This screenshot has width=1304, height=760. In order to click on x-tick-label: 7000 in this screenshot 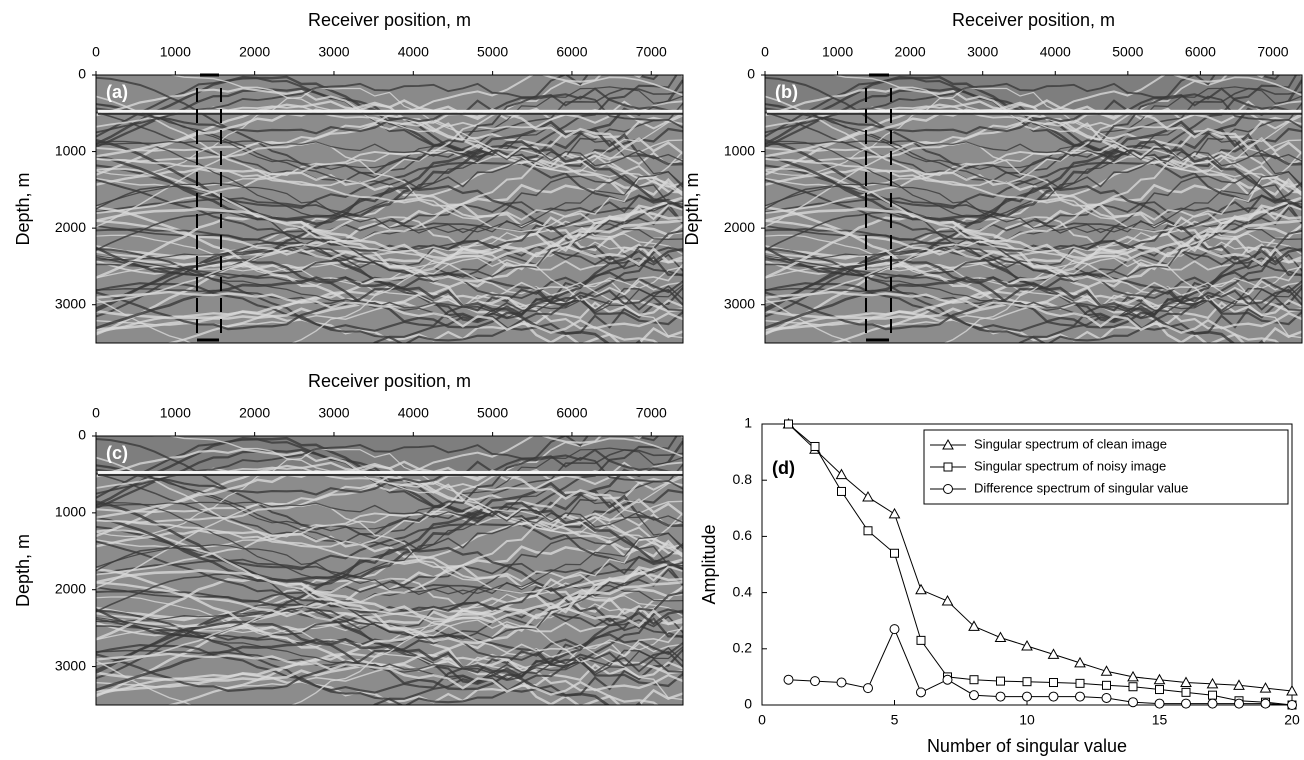, I will do `click(1272, 52)`.